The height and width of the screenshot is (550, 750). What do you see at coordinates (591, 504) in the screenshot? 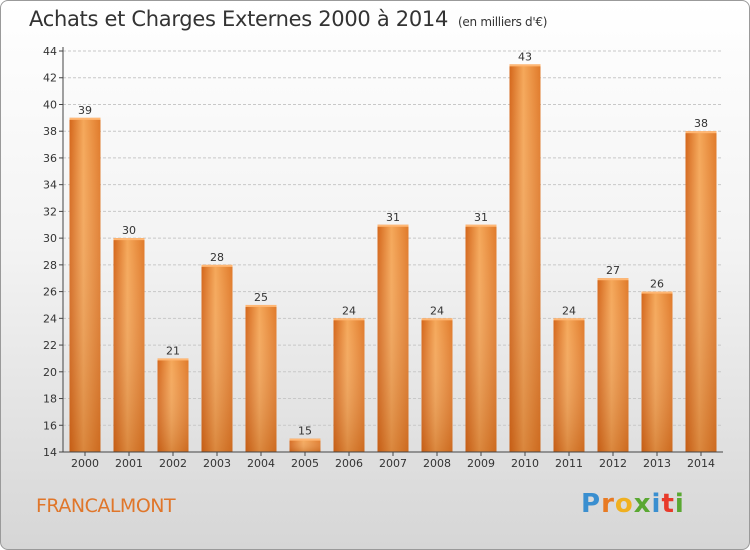
I see `logo-letter: P` at bounding box center [591, 504].